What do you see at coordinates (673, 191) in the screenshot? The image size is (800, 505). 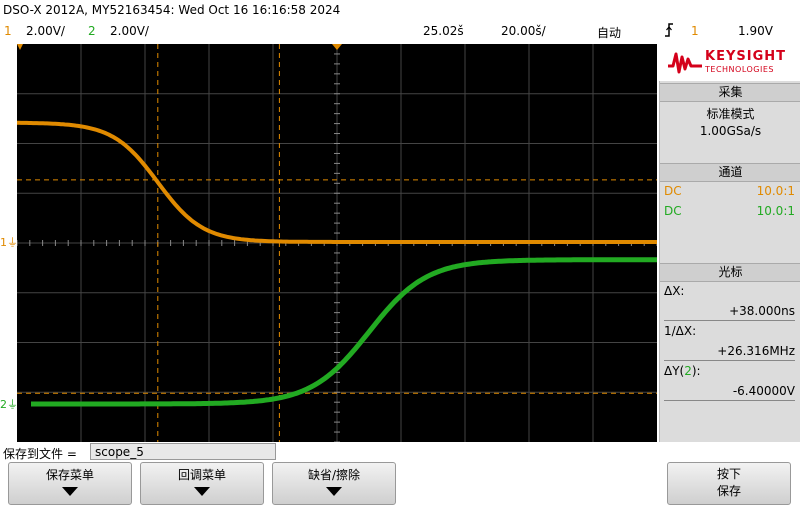 I see `ch1-coupling: DC` at bounding box center [673, 191].